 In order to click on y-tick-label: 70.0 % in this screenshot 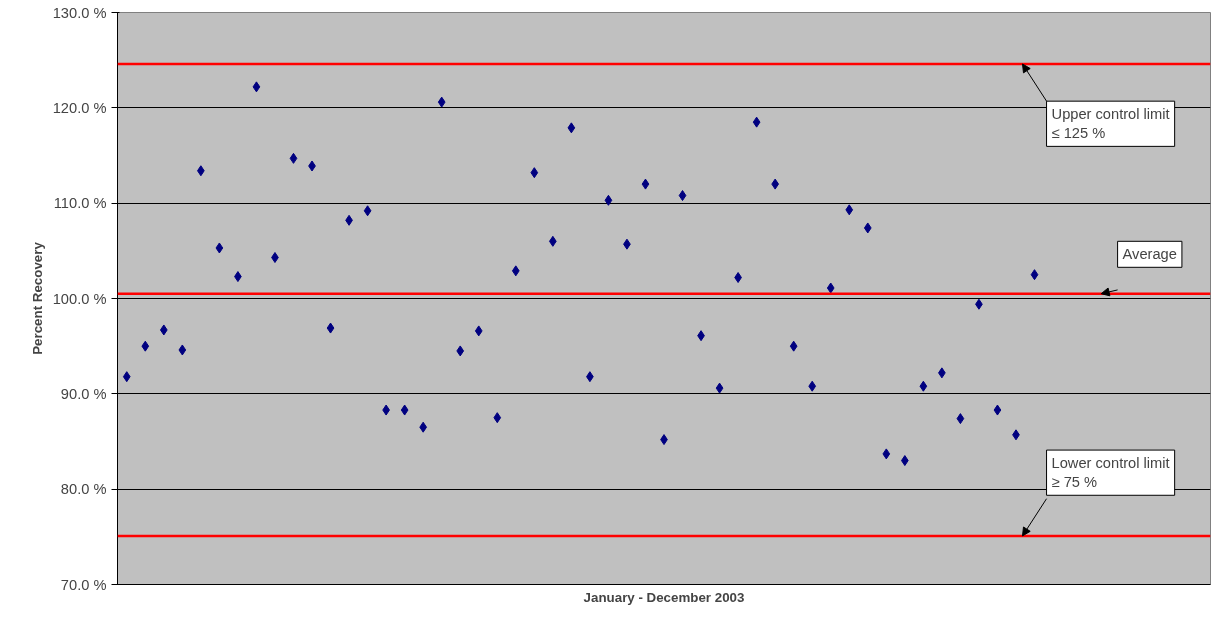, I will do `click(83, 584)`.